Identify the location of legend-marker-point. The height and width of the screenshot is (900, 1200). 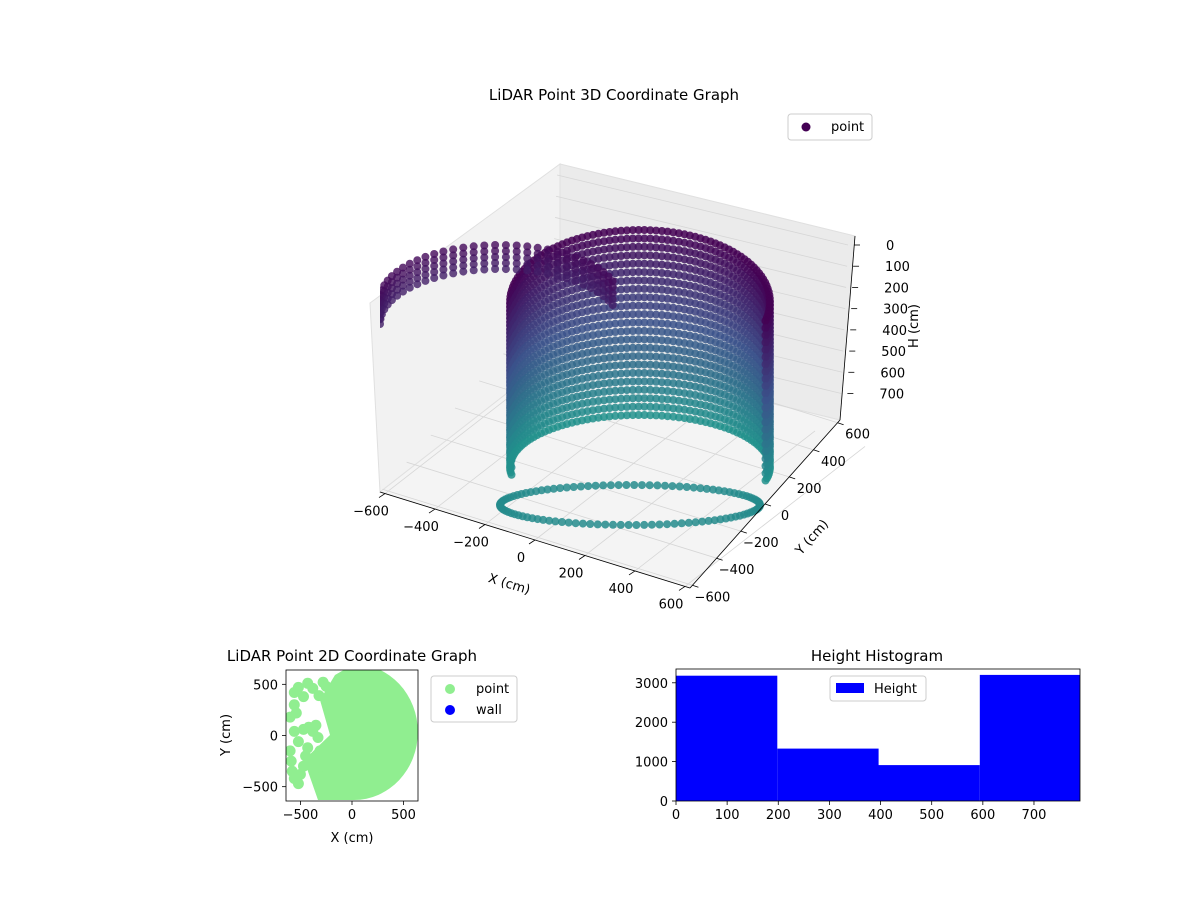
(806, 127).